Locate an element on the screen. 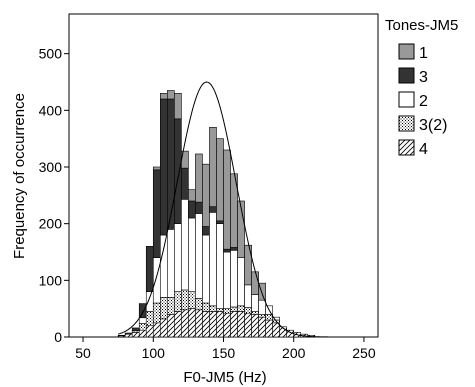  x-tick-label: 200 is located at coordinates (294, 353).